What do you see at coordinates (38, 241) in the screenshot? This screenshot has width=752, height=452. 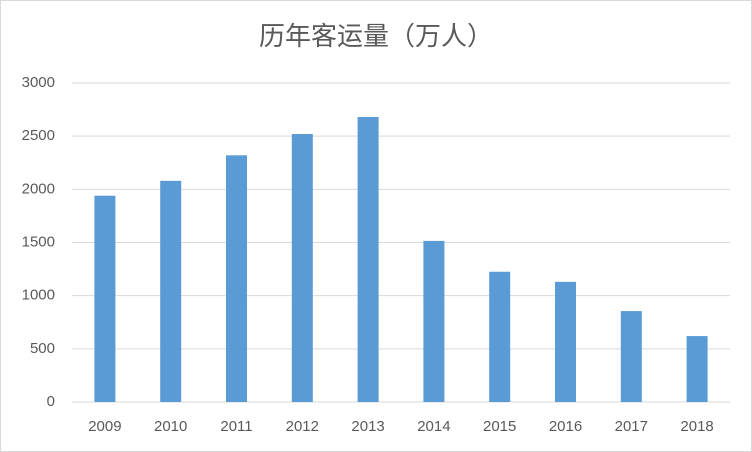 I see `y-tick-label: 1500` at bounding box center [38, 241].